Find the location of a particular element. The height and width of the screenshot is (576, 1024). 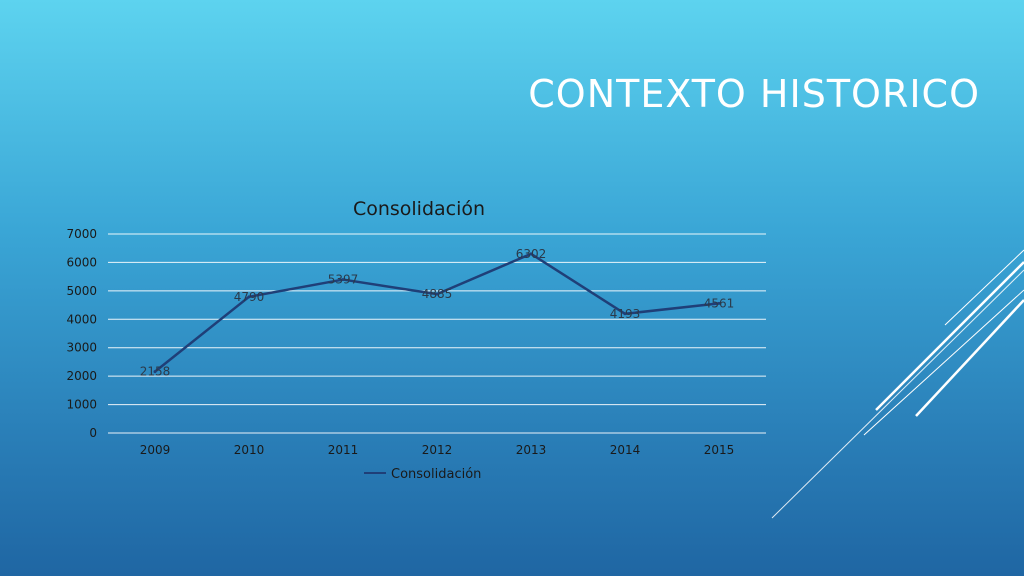

x-tick-label: 2014 is located at coordinates (625, 450).